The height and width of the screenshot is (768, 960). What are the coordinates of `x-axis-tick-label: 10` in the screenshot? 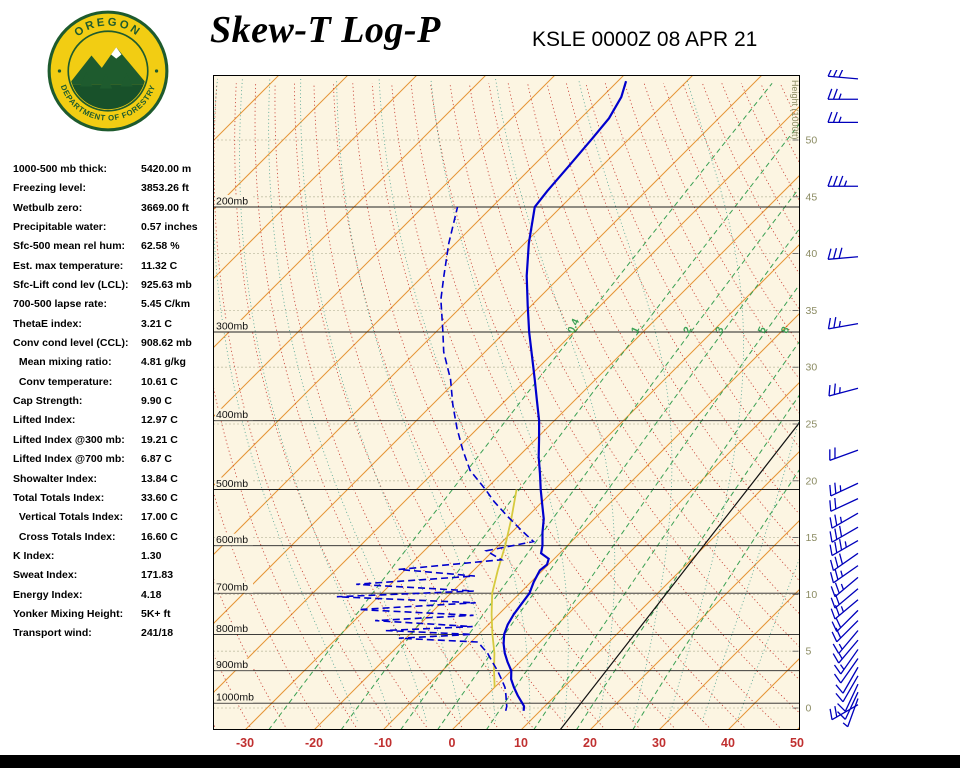 It's located at (521, 743).